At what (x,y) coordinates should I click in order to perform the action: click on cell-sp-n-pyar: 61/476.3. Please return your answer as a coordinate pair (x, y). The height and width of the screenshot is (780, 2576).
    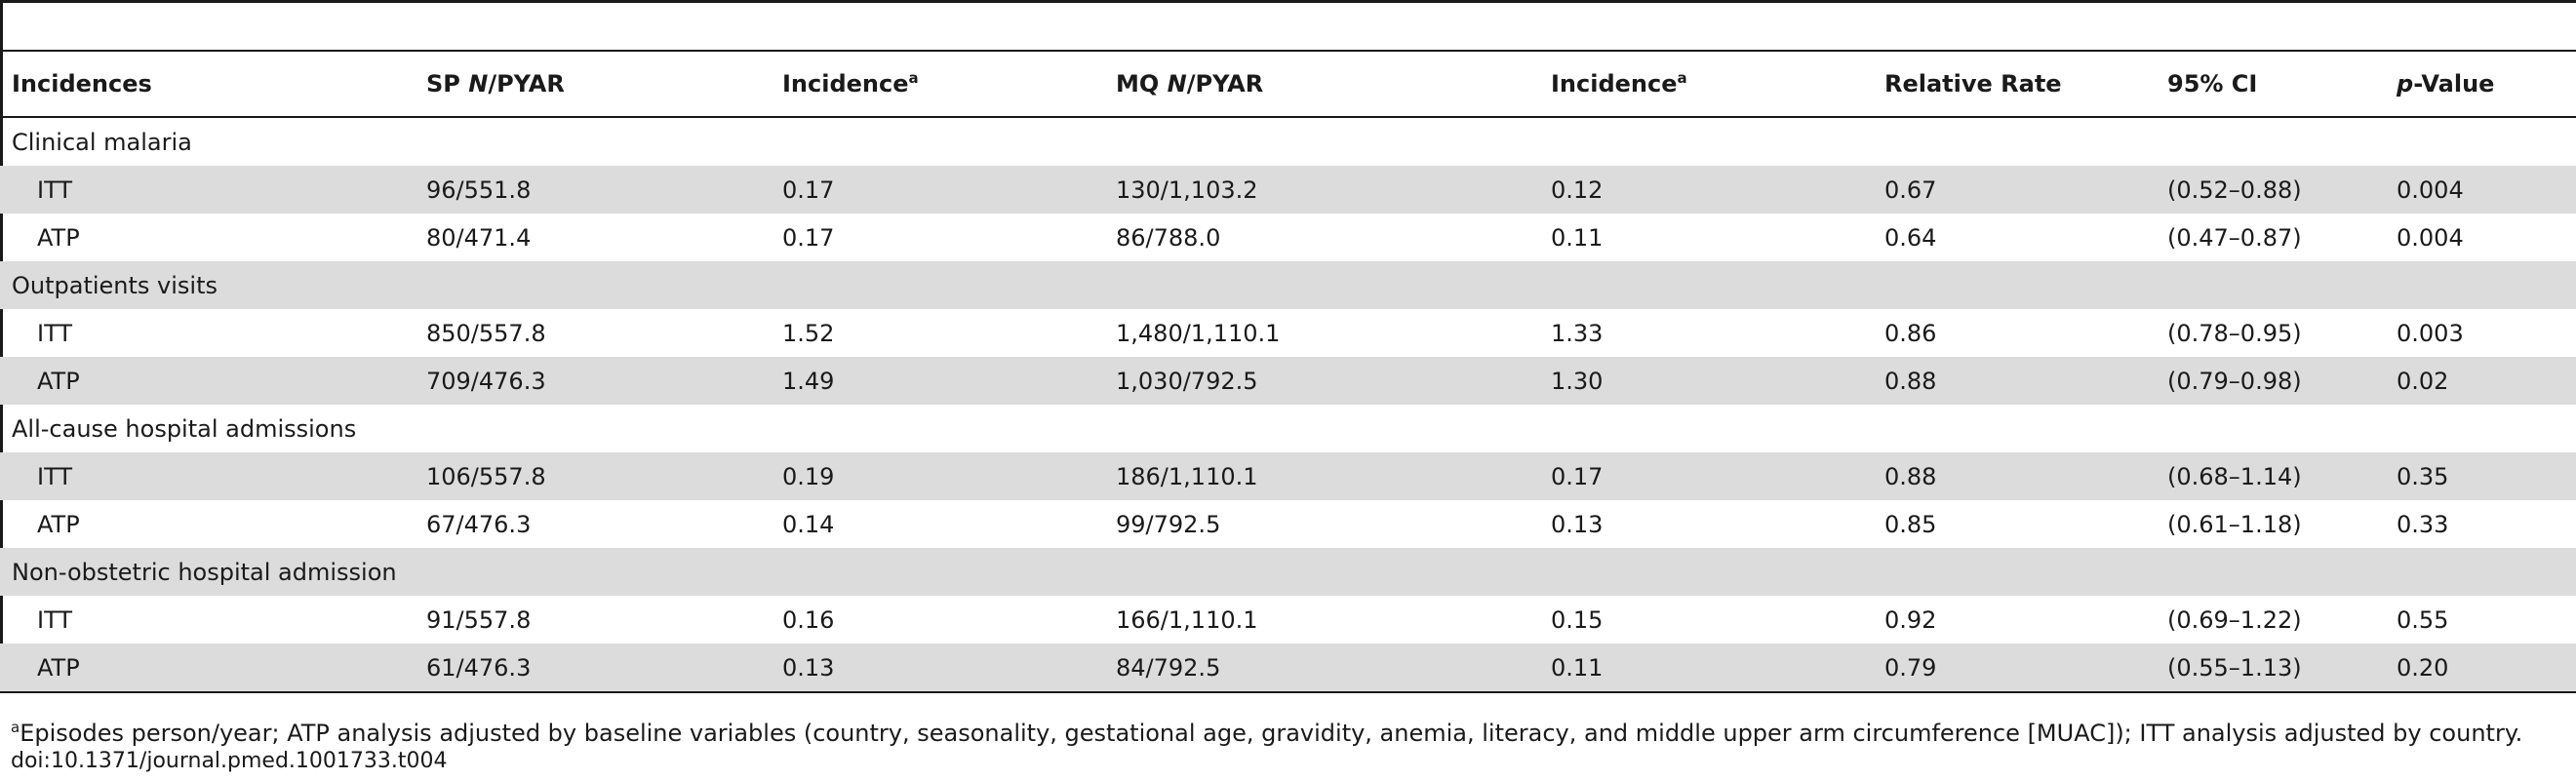
    Looking at the image, I should click on (593, 668).